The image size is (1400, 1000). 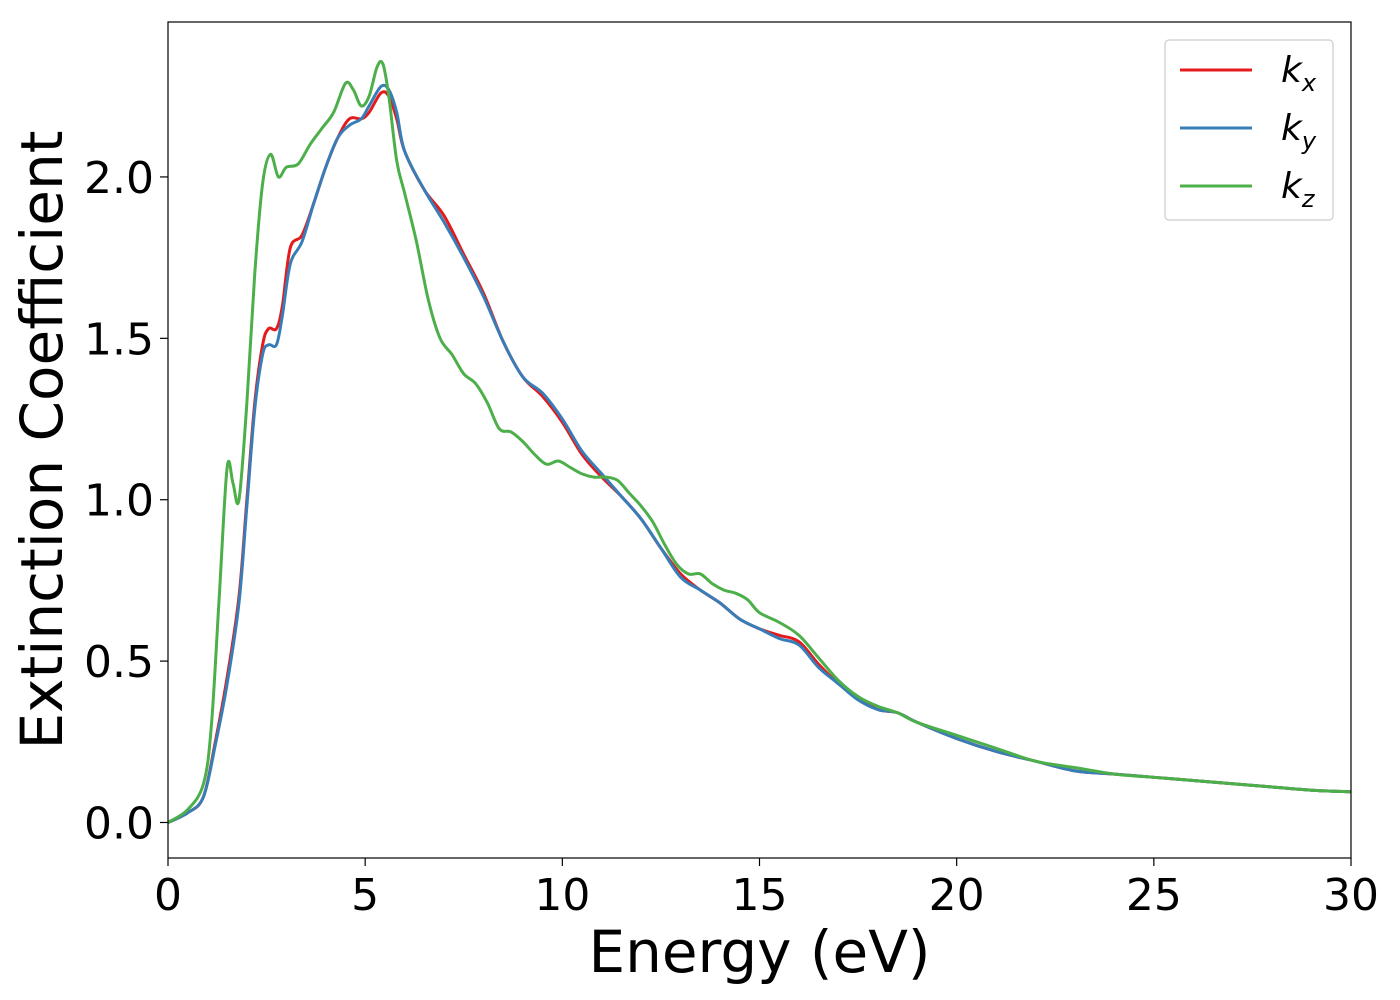 What do you see at coordinates (759, 952) in the screenshot?
I see `x-axis-title: Energy (eV)` at bounding box center [759, 952].